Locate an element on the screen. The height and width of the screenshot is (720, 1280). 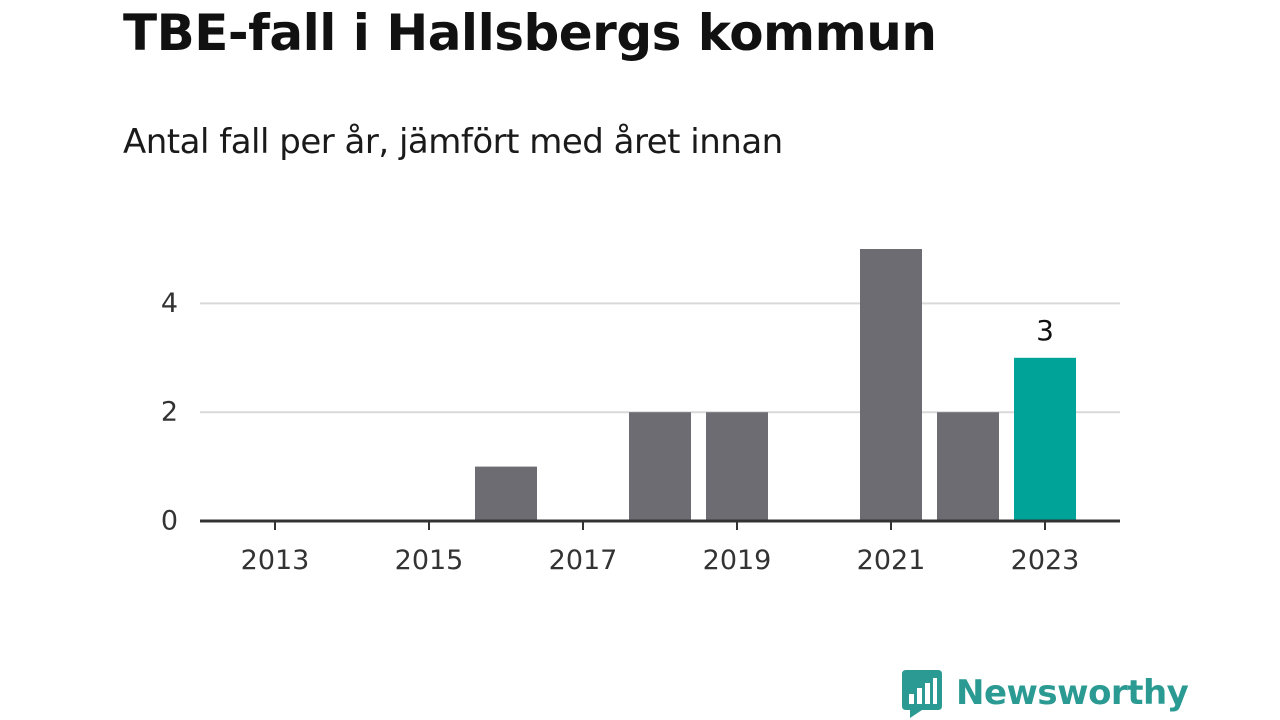
x-tick-label-2019: 2019 is located at coordinates (737, 560).